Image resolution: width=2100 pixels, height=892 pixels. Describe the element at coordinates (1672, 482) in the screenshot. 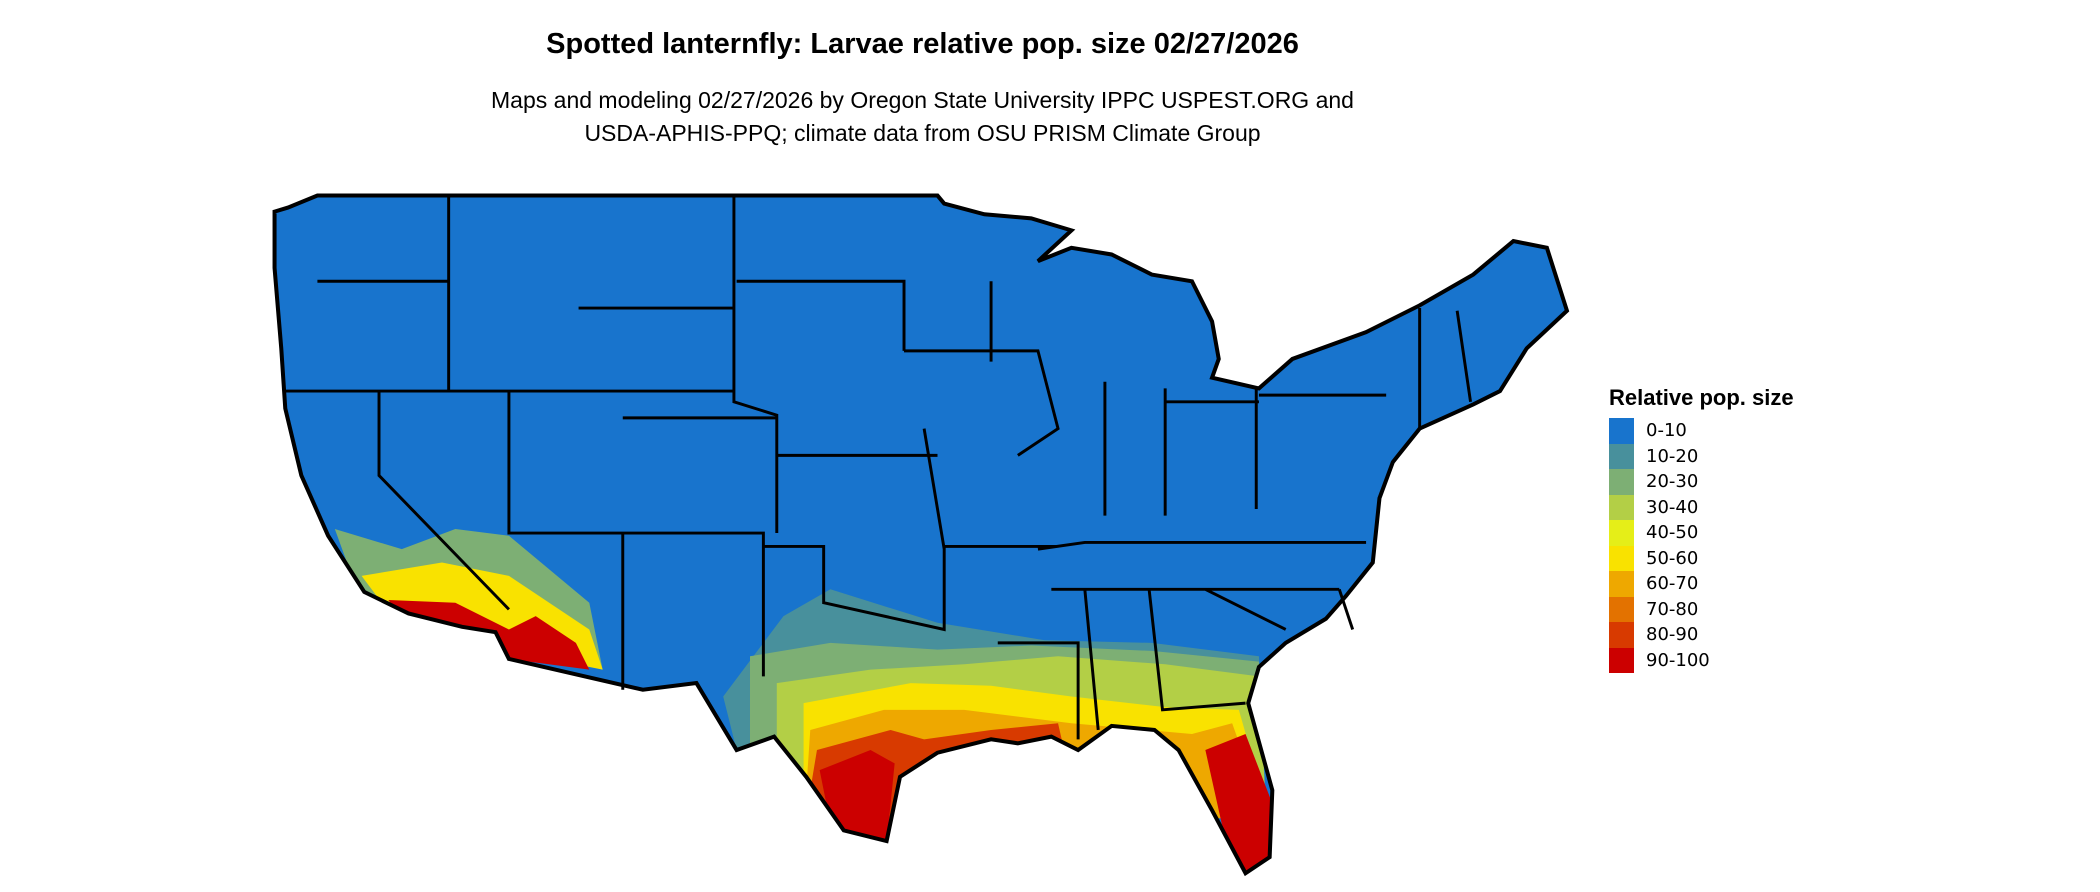

I see `legend-label: 20-30` at that location.